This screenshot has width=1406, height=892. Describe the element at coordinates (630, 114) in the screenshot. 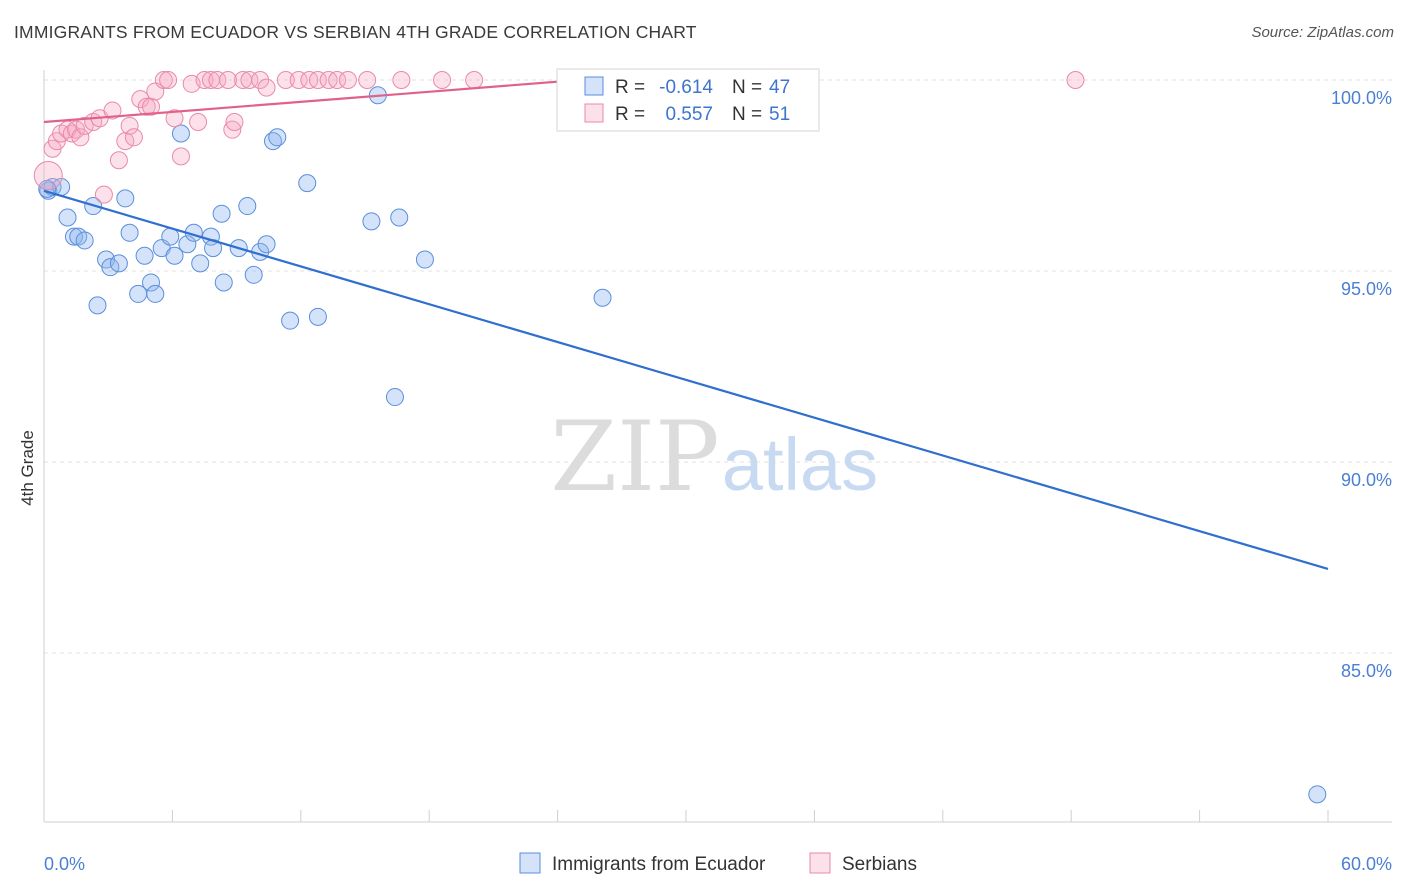

I see `serbian-r-label: R =` at that location.